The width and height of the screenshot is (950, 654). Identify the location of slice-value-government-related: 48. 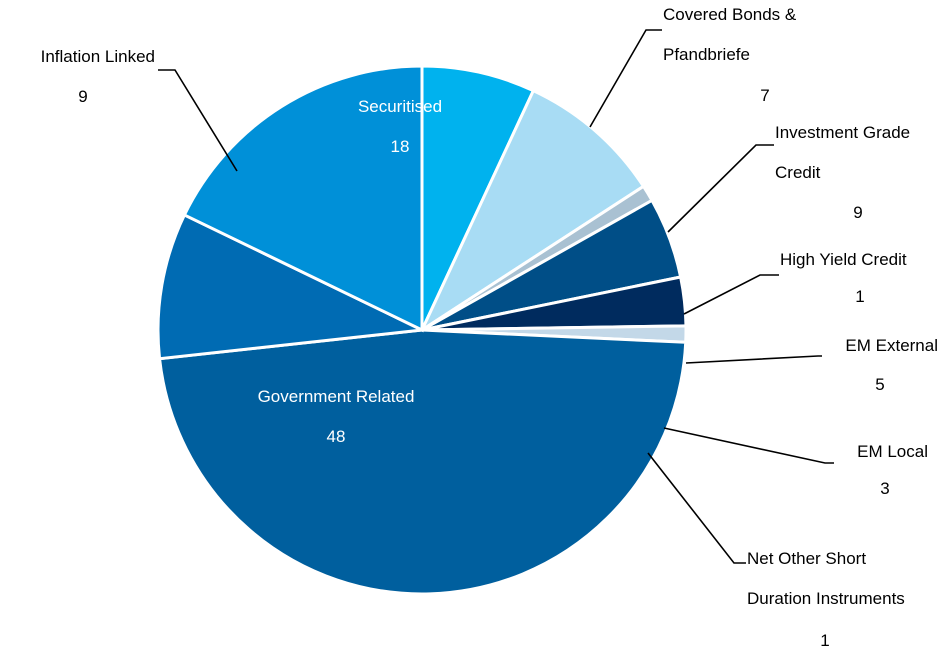
(336, 436).